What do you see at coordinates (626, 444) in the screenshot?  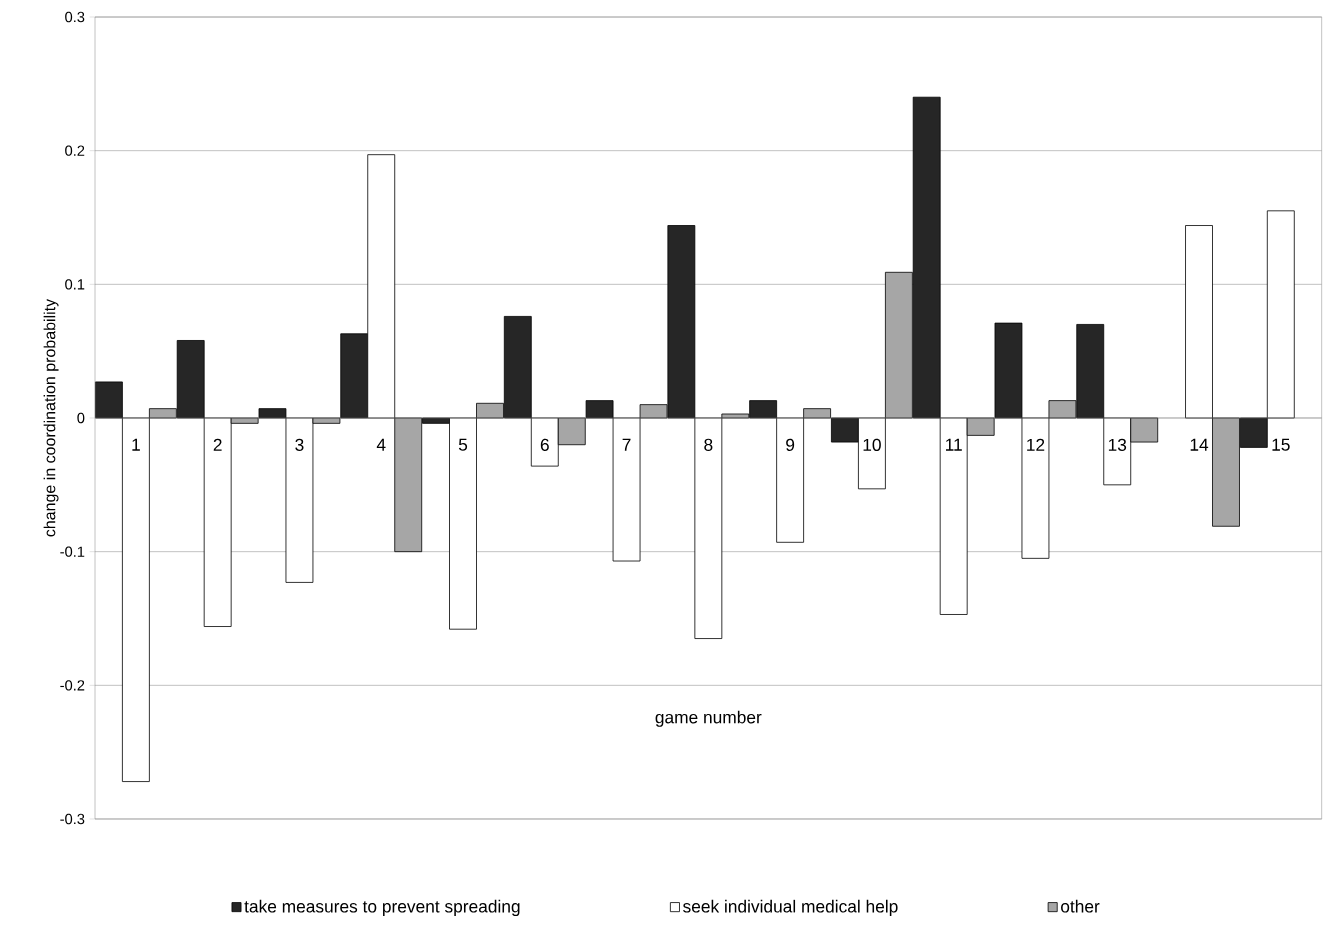 I see `x-tick-label: 7` at bounding box center [626, 444].